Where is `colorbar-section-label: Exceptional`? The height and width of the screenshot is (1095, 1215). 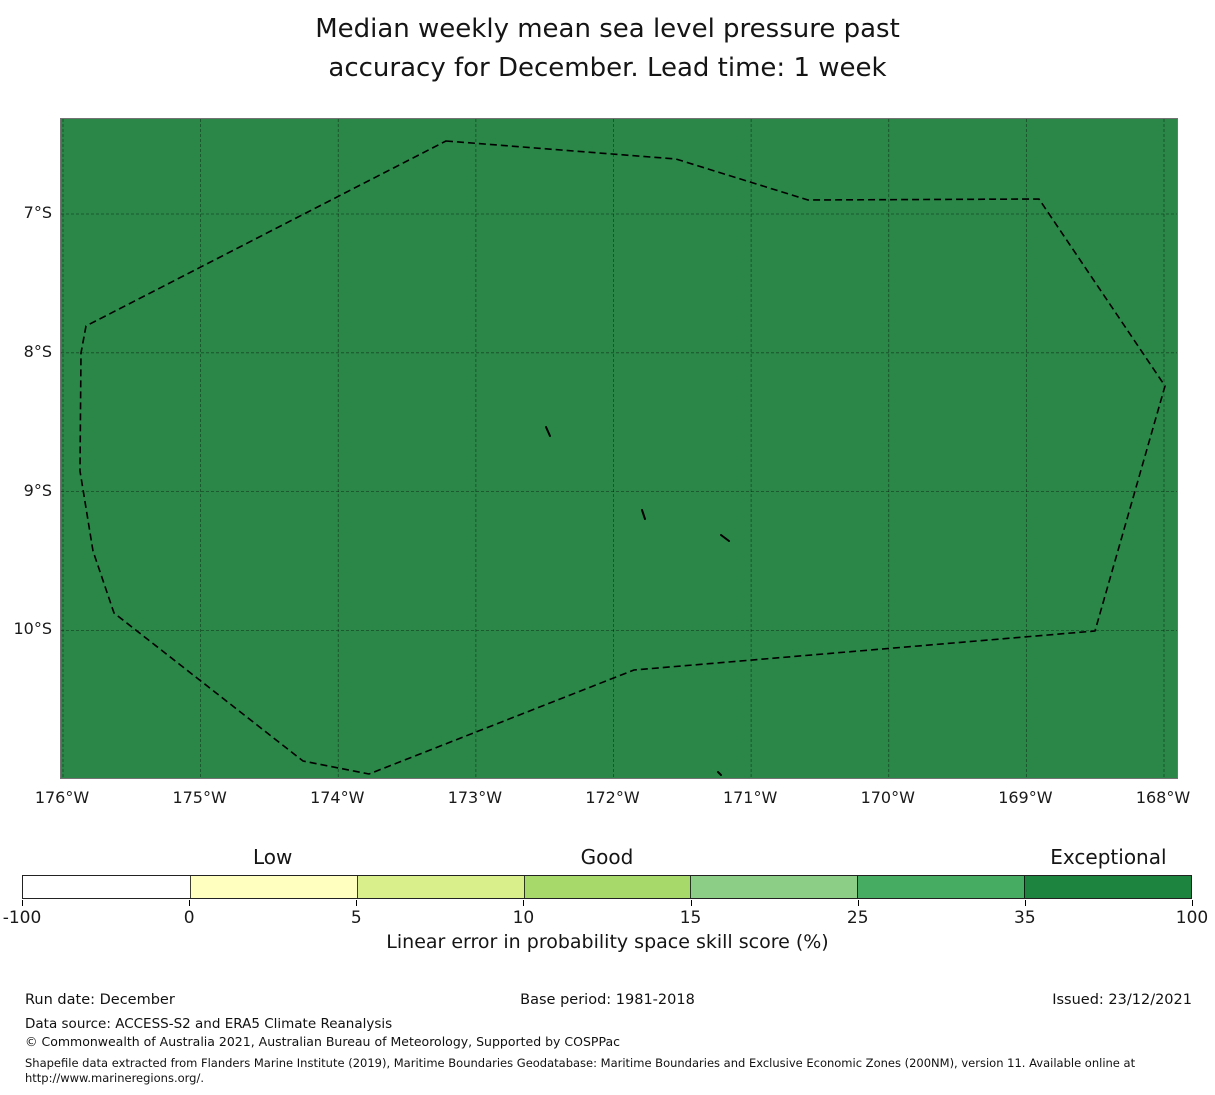 colorbar-section-label: Exceptional is located at coordinates (1108, 857).